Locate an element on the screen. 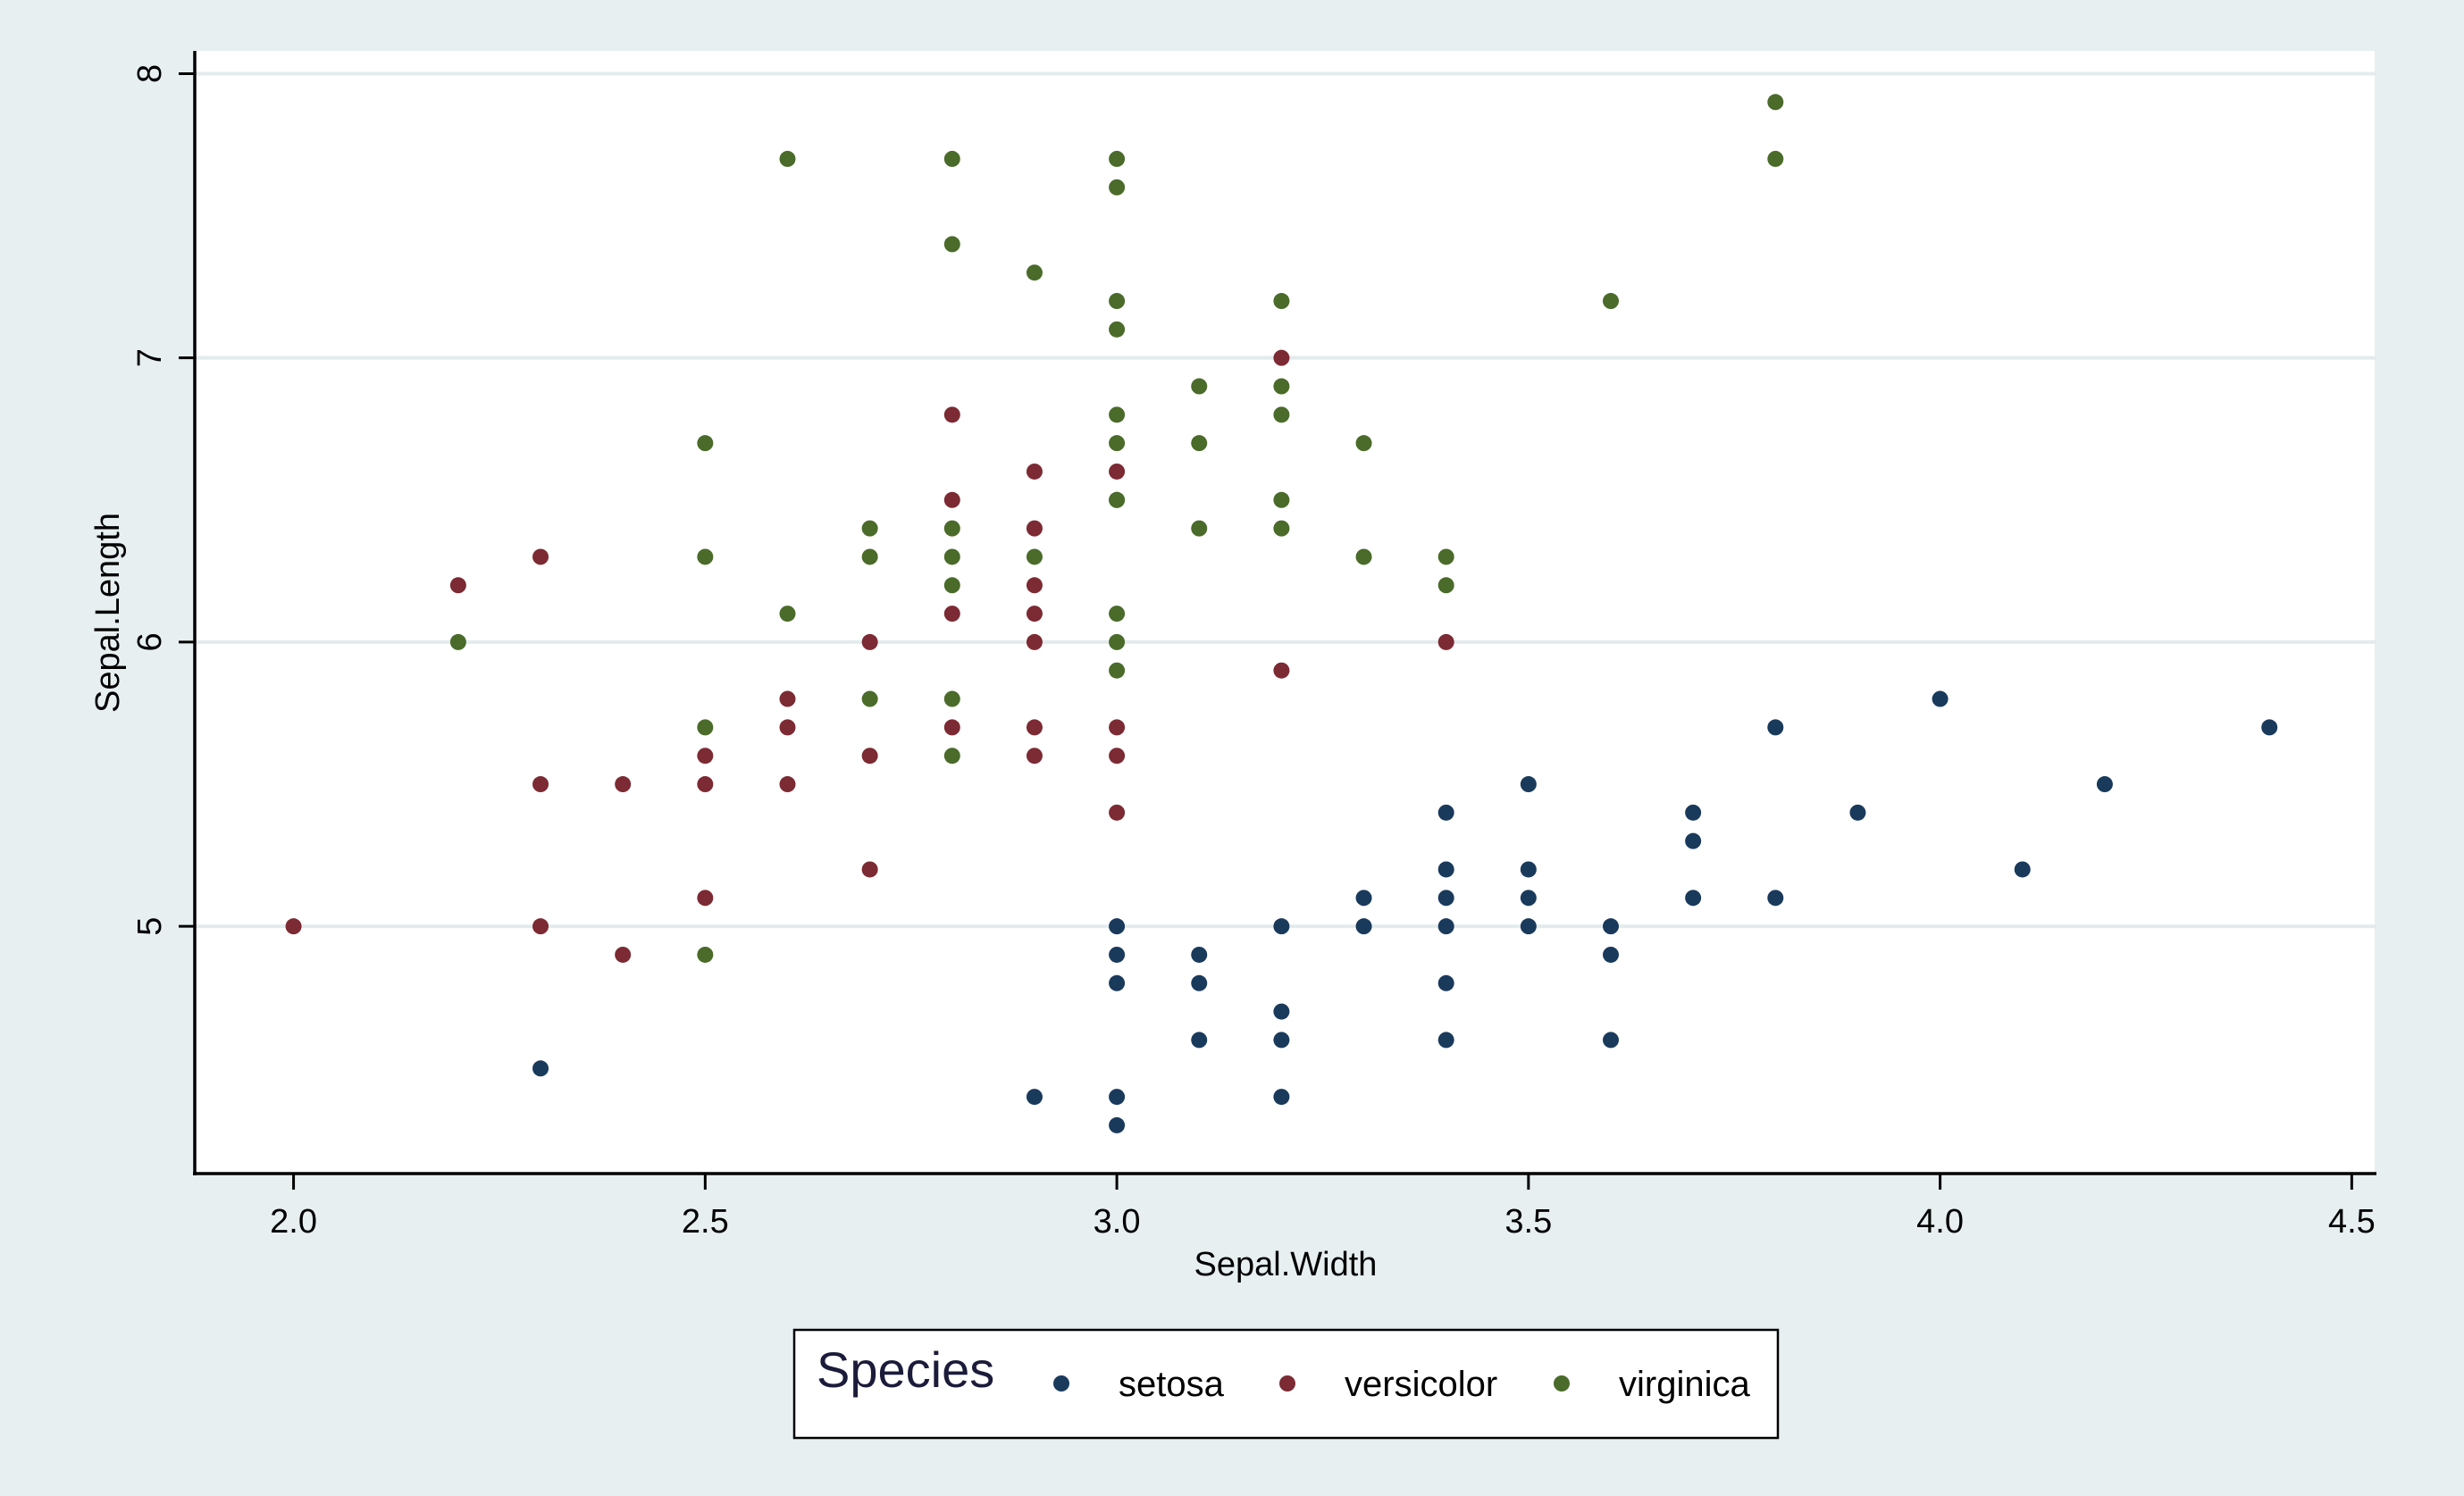 This screenshot has height=1496, width=2464. x-tick-label: 4.0 is located at coordinates (1940, 1222).